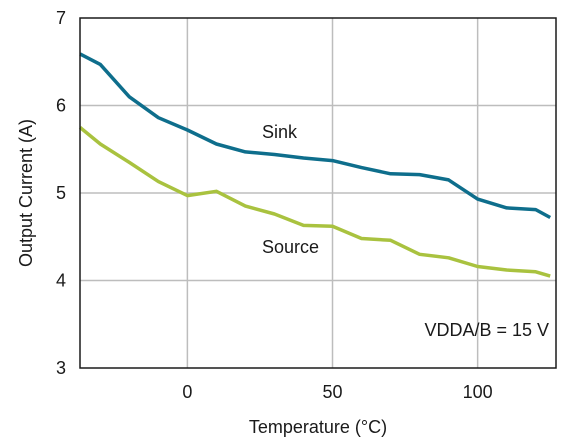 This screenshot has width=568, height=445. Describe the element at coordinates (486, 330) in the screenshot. I see `condition-annotation: VDDA/B = 15 V` at that location.